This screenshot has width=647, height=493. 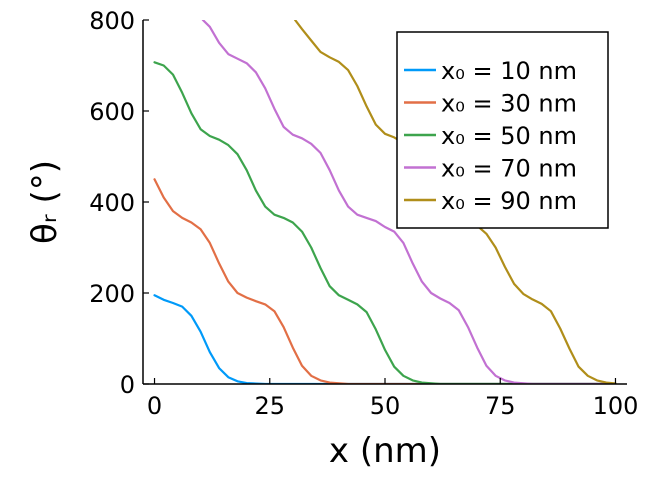 What do you see at coordinates (509, 104) in the screenshot?
I see `legend-label-2: x₀ = 30 nm` at bounding box center [509, 104].